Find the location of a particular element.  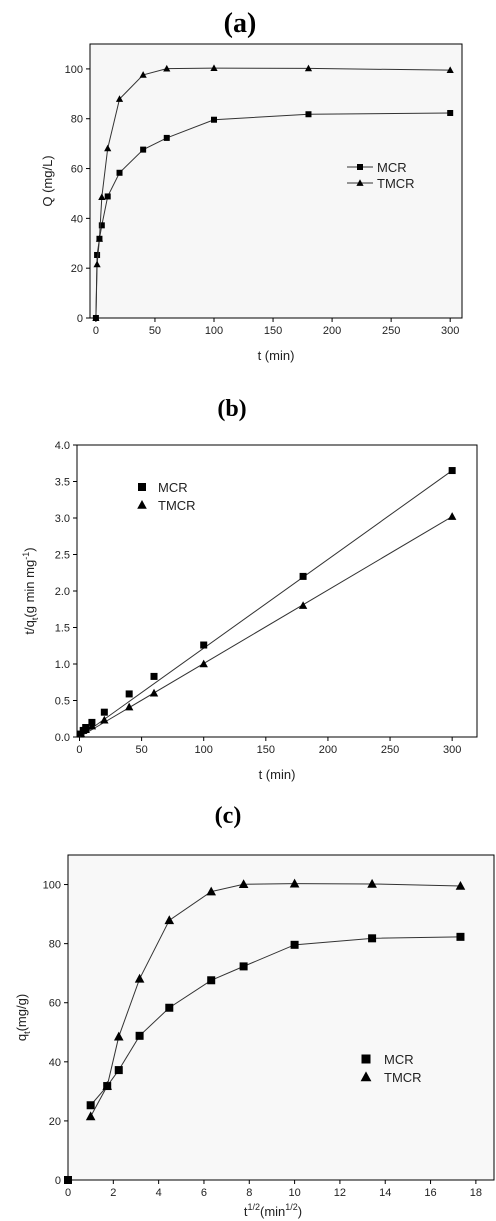

fit-line-tmcr is located at coordinates (266, 627).